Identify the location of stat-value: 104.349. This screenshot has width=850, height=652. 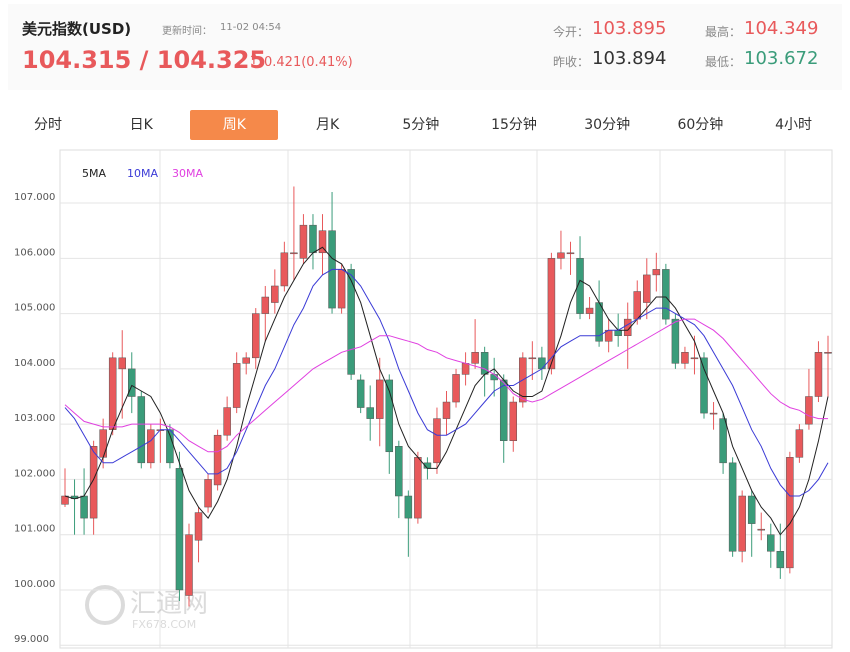
(781, 28).